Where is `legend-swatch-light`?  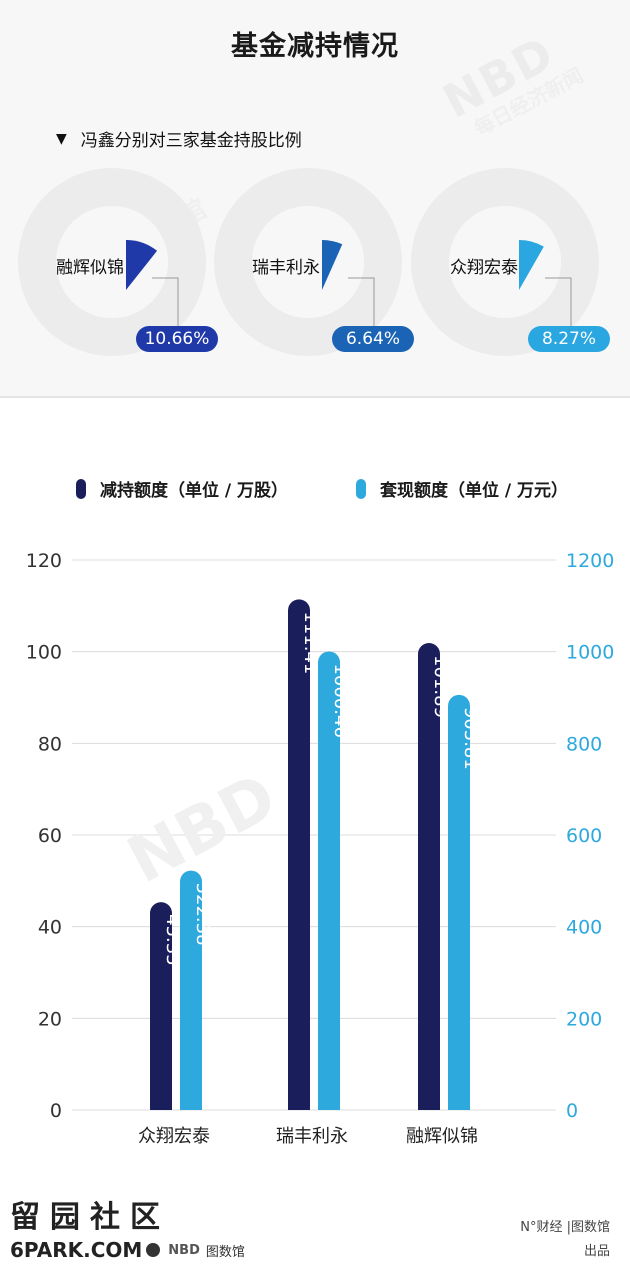
legend-swatch-light is located at coordinates (361, 488).